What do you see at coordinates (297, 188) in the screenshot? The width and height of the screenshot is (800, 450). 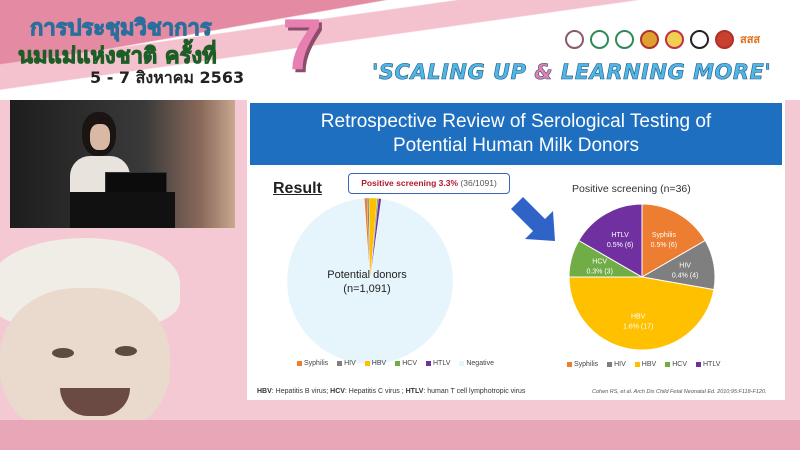 I see `result-heading: Result` at bounding box center [297, 188].